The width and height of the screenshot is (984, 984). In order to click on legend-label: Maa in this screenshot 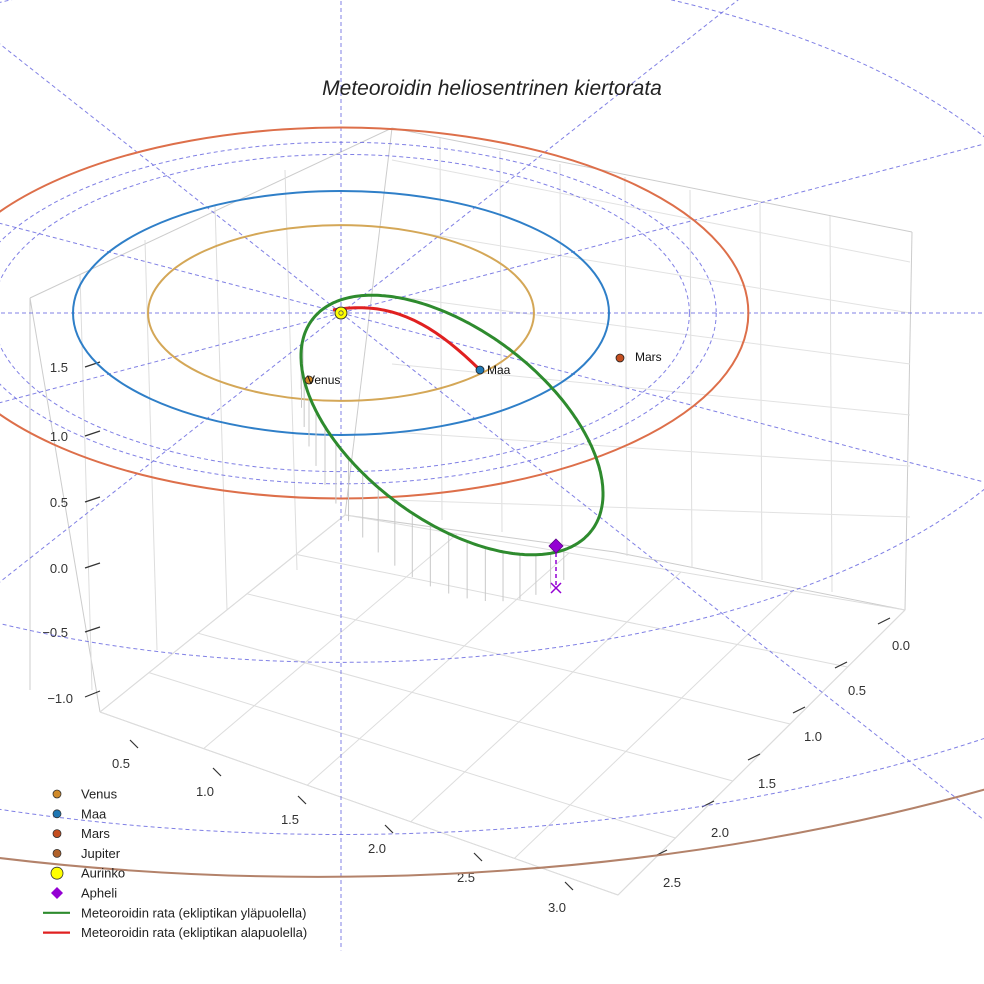, I will do `click(94, 813)`.